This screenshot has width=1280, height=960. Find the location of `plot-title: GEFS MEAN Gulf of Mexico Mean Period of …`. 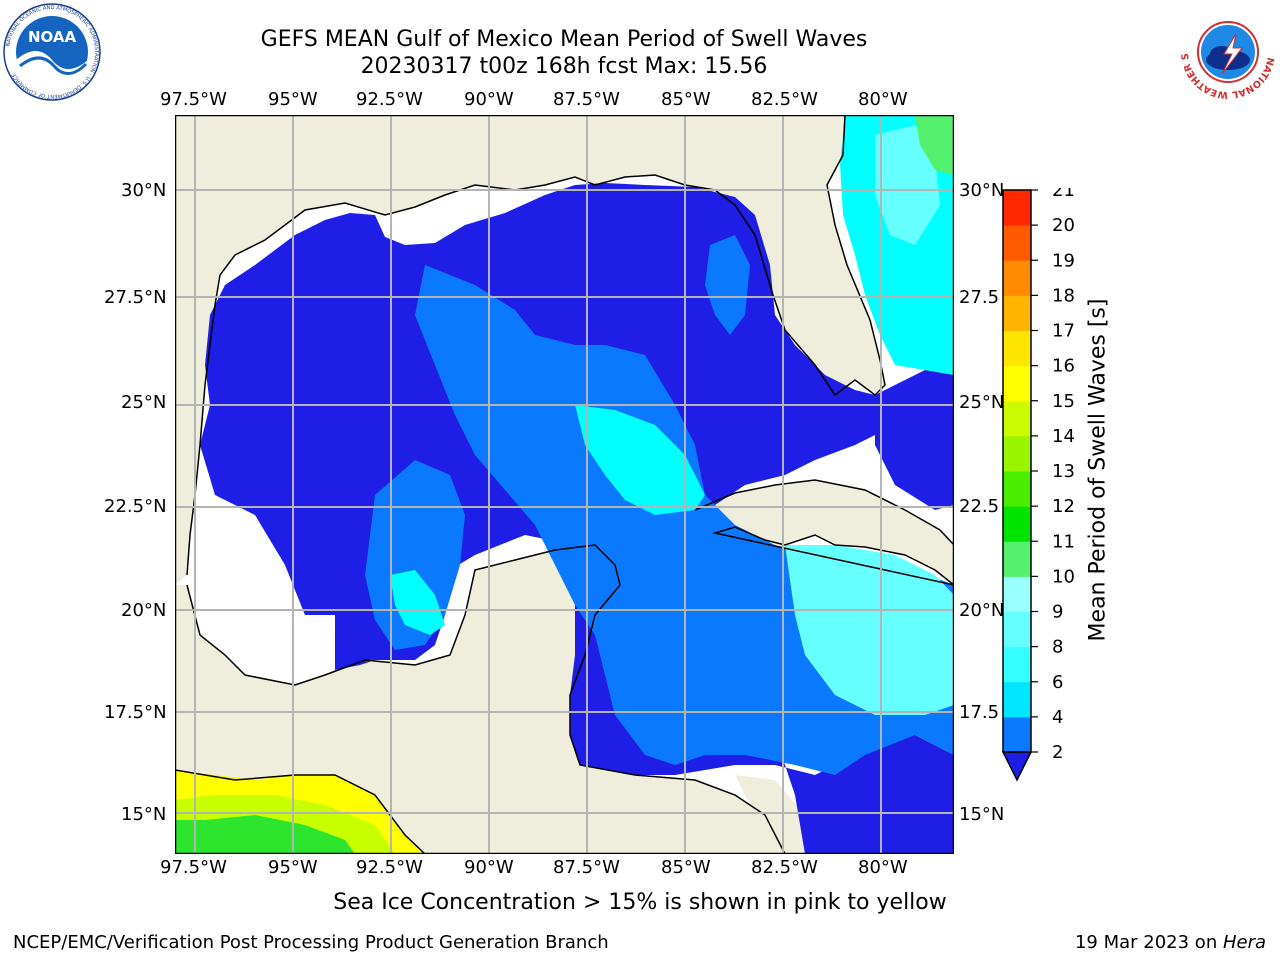

plot-title: GEFS MEAN Gulf of Mexico Mean Period of … is located at coordinates (564, 39).